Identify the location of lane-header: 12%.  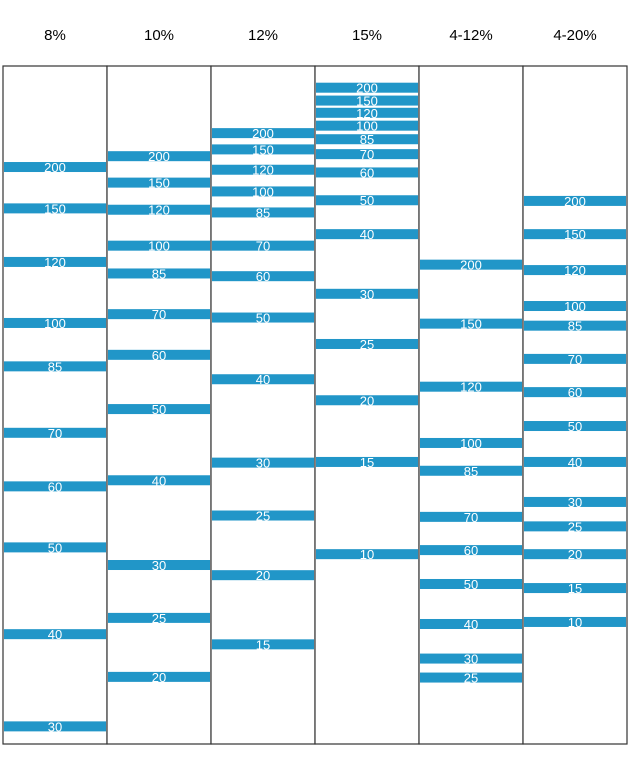
(263, 35).